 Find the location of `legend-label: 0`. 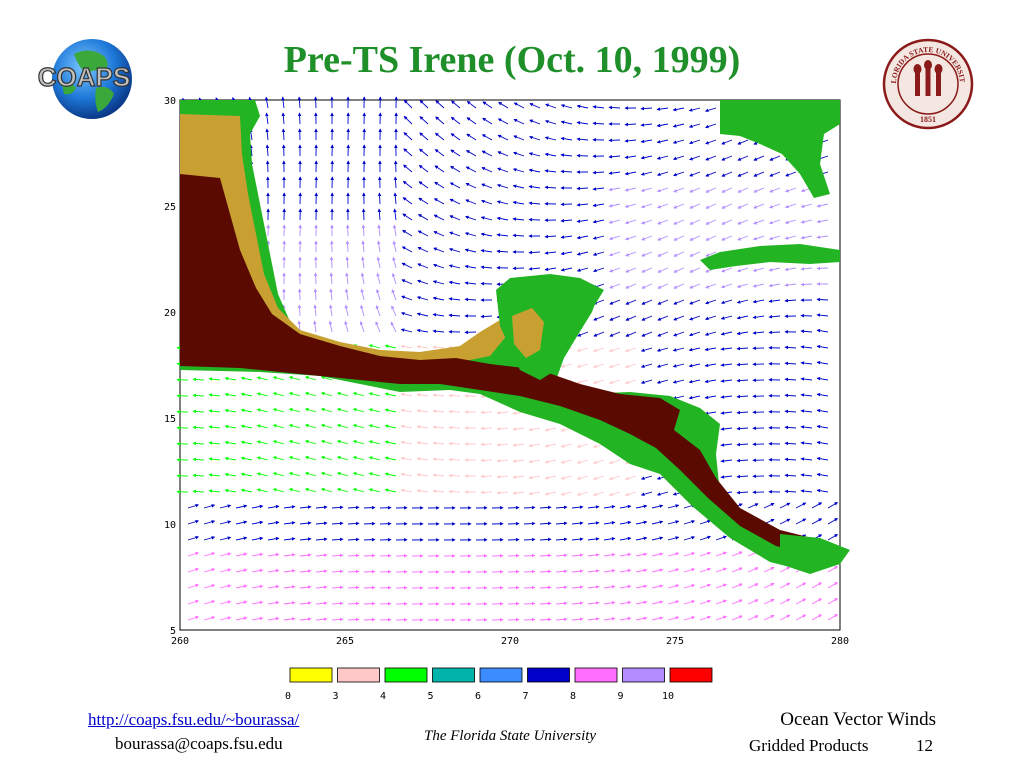

legend-label: 0 is located at coordinates (288, 696).